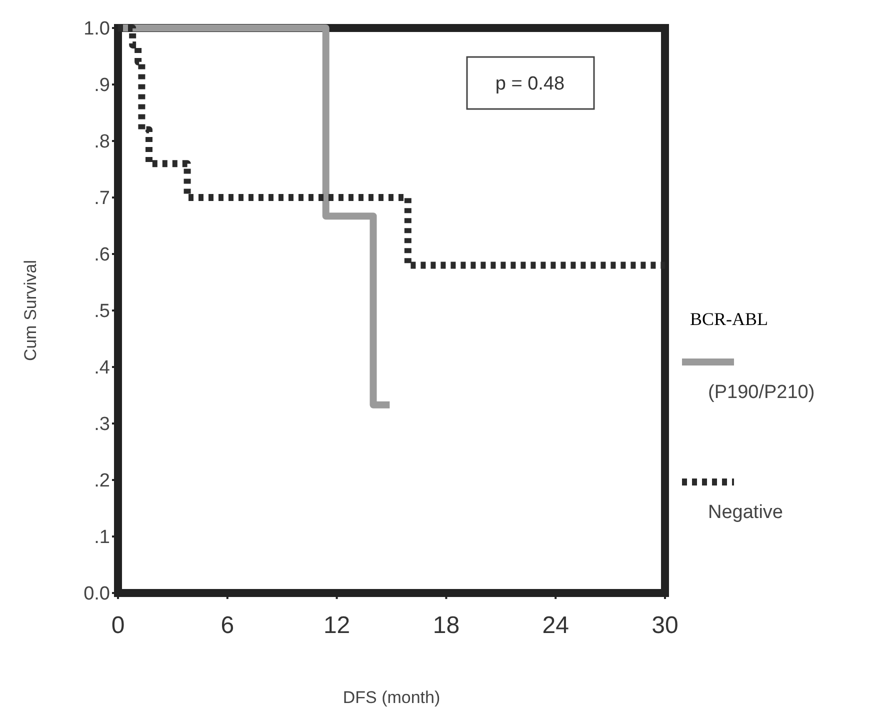 This screenshot has height=715, width=874. I want to click on x-tick-label: 24, so click(555, 625).